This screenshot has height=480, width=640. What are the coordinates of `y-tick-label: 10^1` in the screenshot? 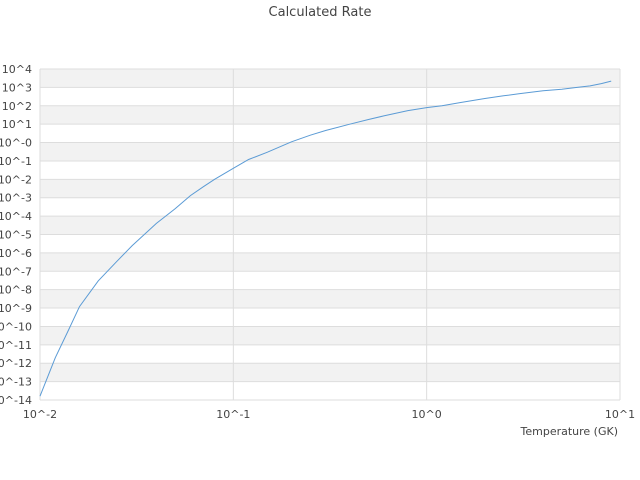 It's located at (17, 124).